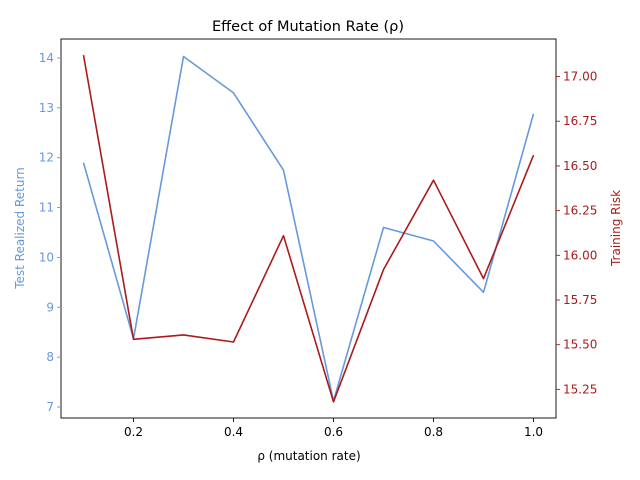  Describe the element at coordinates (580, 77) in the screenshot. I see `y-right-tick-label: 17.00` at that location.